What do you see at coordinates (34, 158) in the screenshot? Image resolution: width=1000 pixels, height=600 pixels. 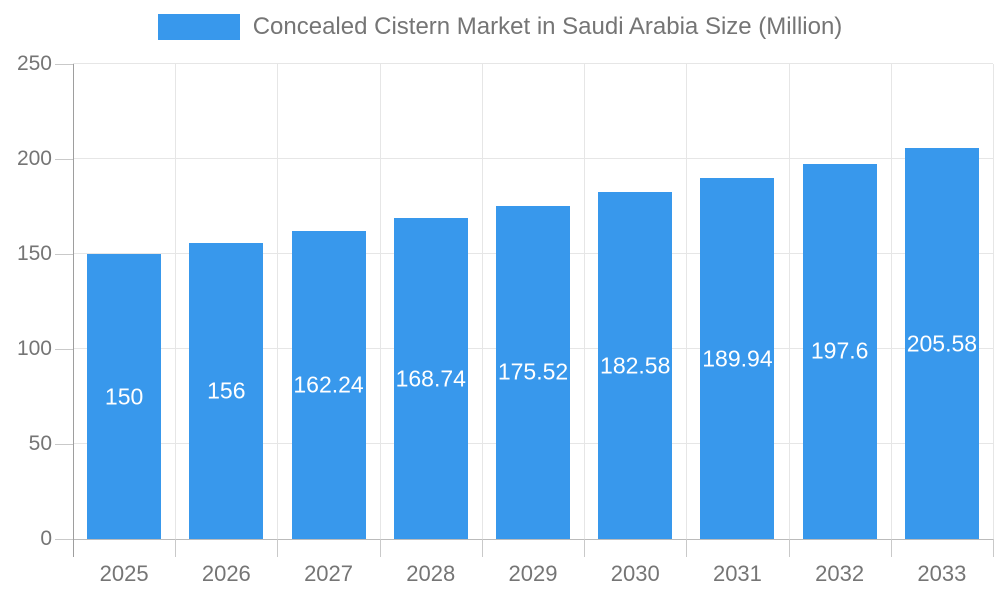 I see `y-tick-label: 200` at bounding box center [34, 158].